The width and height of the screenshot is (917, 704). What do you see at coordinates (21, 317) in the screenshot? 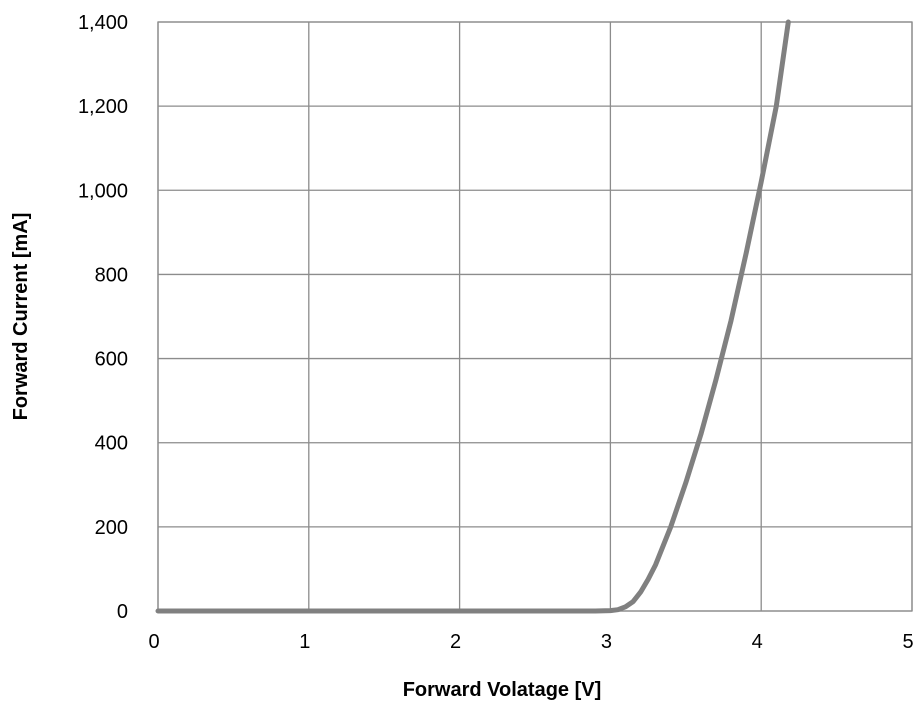
I see `y-axis-title: Forward Current [mA]` at bounding box center [21, 317].